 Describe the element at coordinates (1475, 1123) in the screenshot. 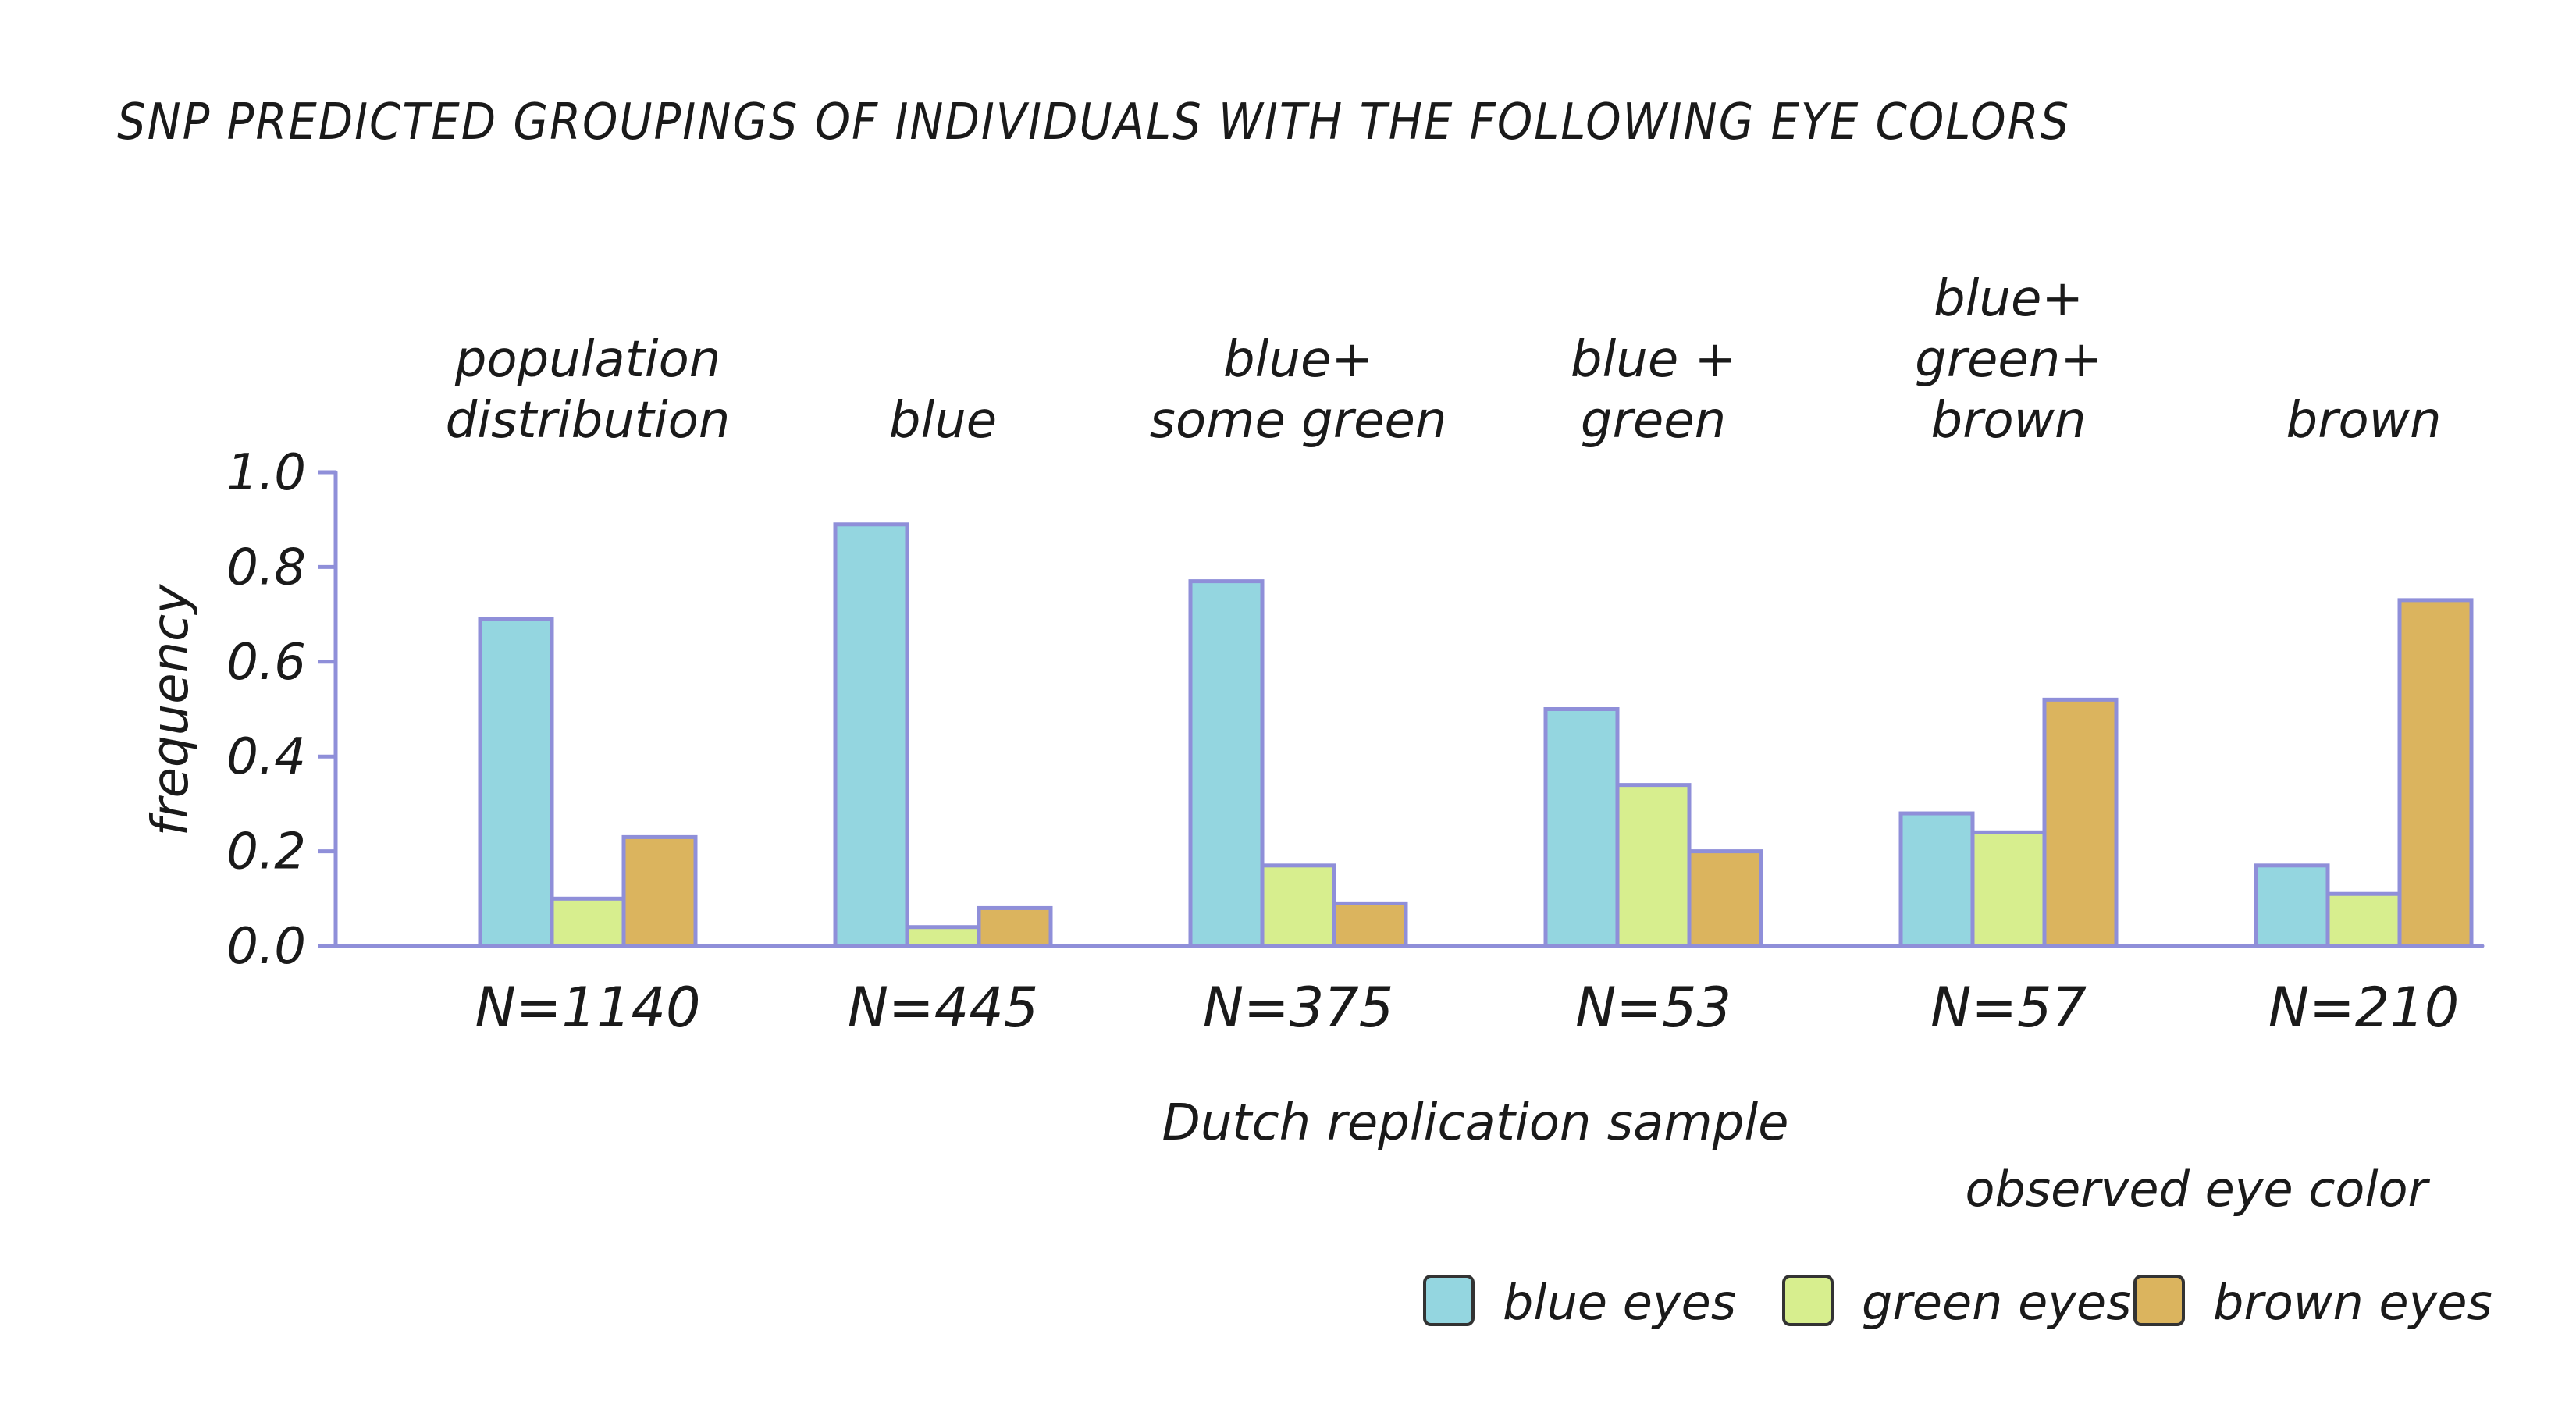

I see `x-axis-title: Dutch replication sample` at that location.